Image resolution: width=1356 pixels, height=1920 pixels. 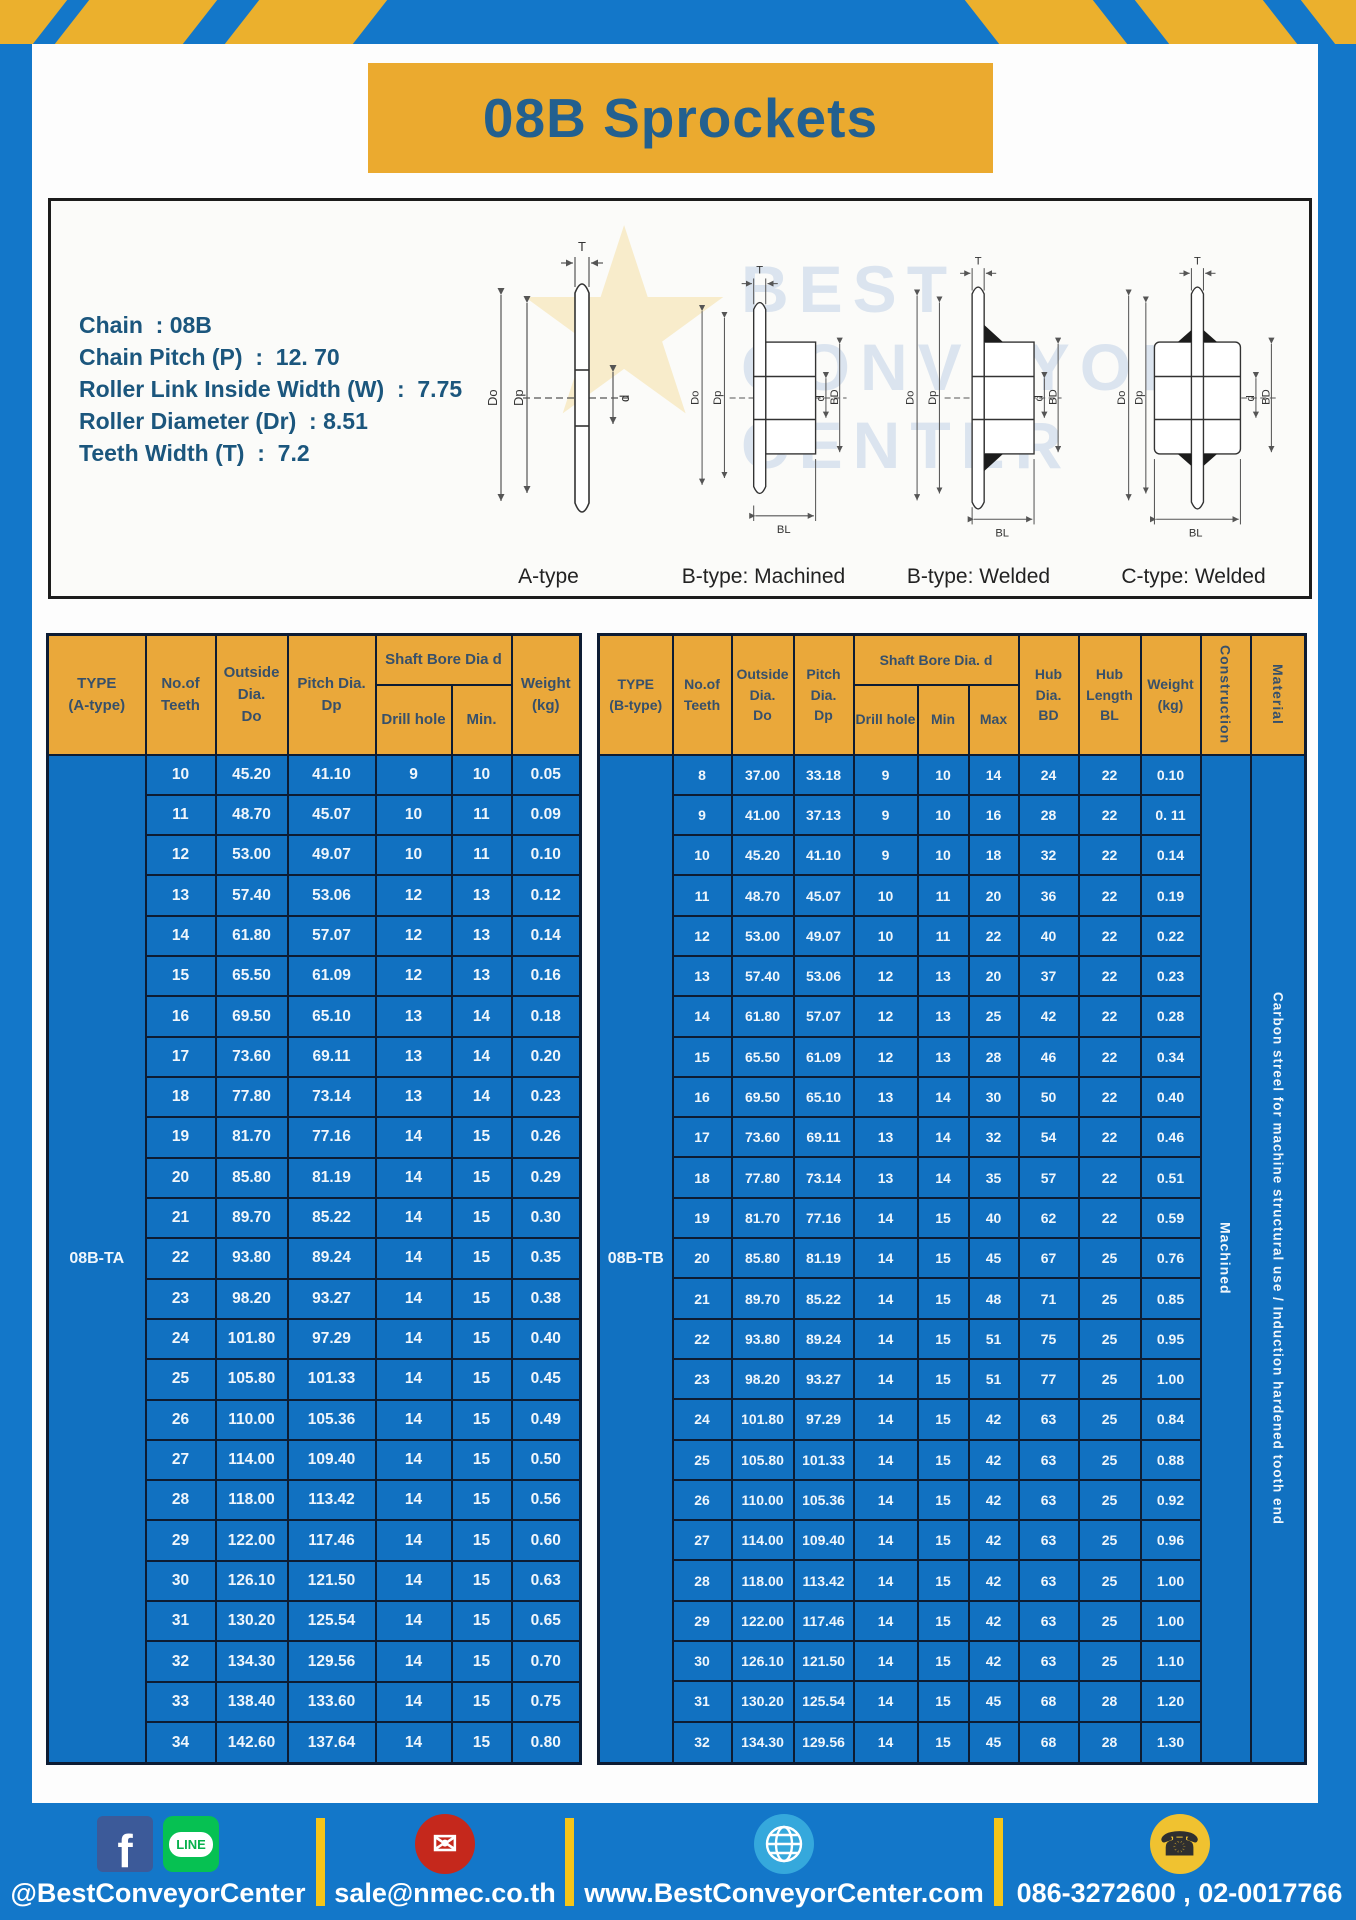 What do you see at coordinates (1046, 22) in the screenshot?
I see `decorative-stripe` at bounding box center [1046, 22].